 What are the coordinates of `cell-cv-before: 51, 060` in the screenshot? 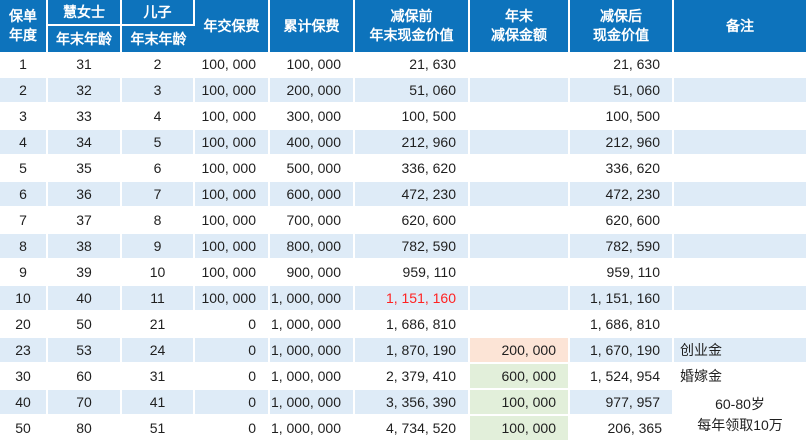 It's located at (412, 91).